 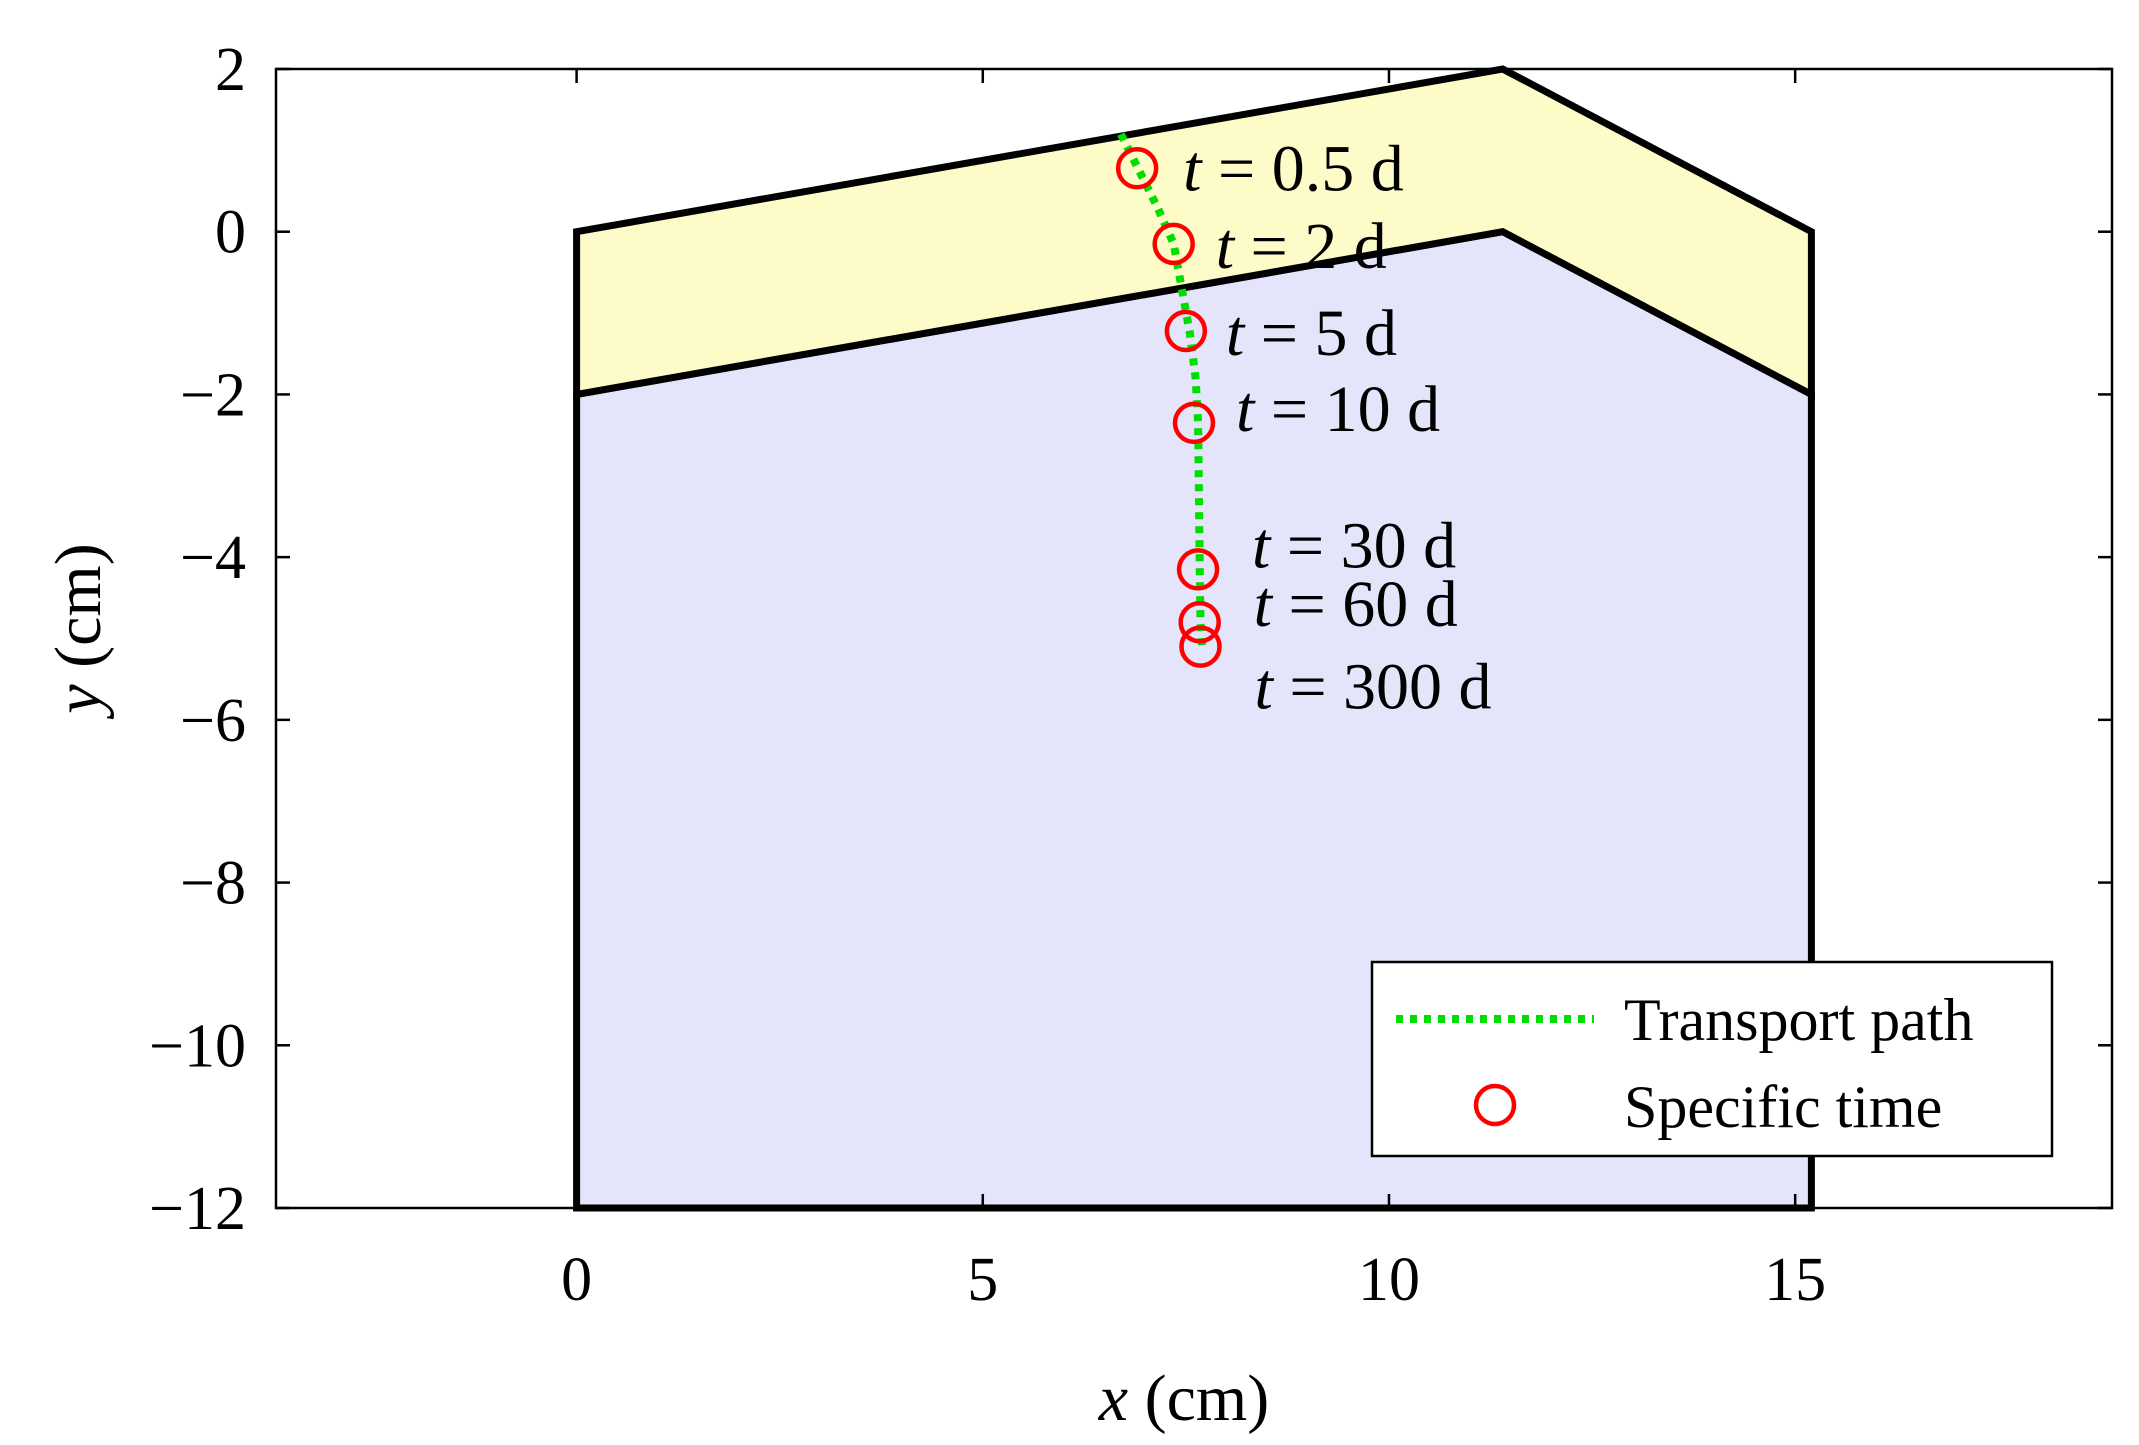 I want to click on y-tick-label: −10, so click(x=197, y=1046).